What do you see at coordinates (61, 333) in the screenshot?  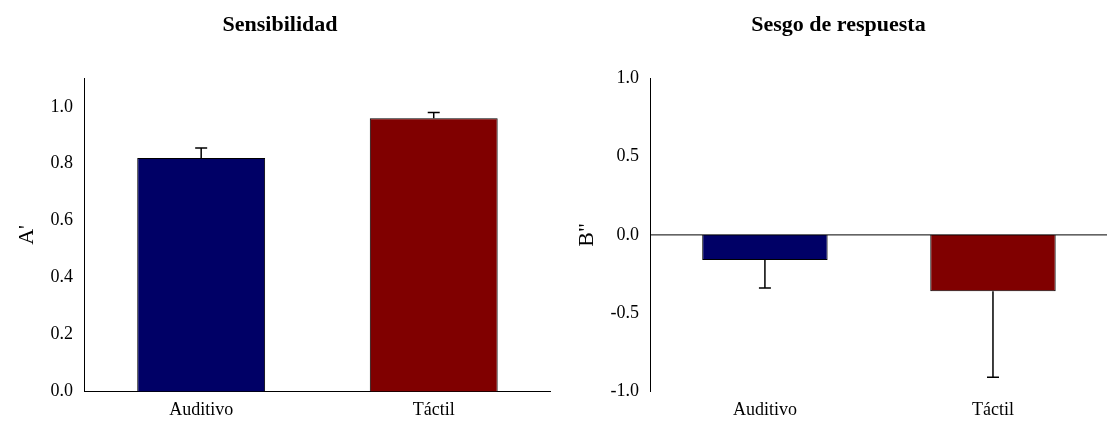 I see `y-tick-label: 0.2` at bounding box center [61, 333].